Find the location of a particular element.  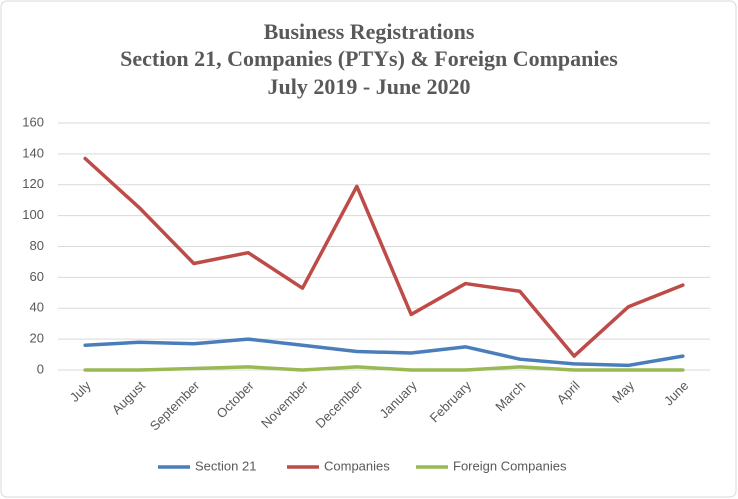

y-tick-label: 80 is located at coordinates (37, 245).